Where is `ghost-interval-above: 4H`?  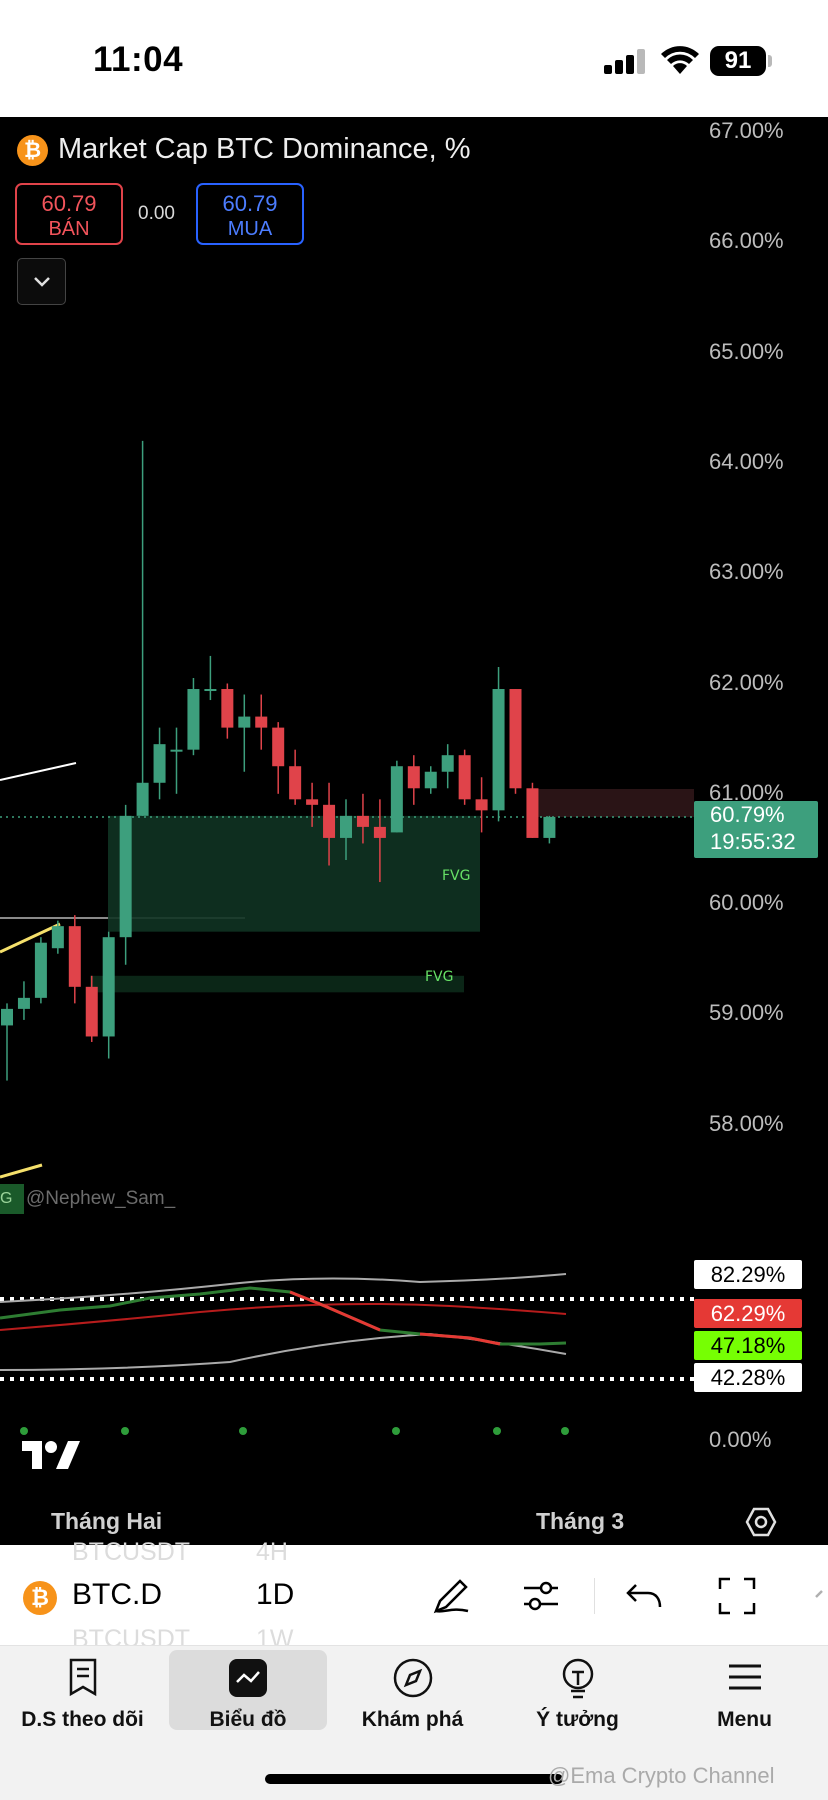
ghost-interval-above: 4H is located at coordinates (272, 1552).